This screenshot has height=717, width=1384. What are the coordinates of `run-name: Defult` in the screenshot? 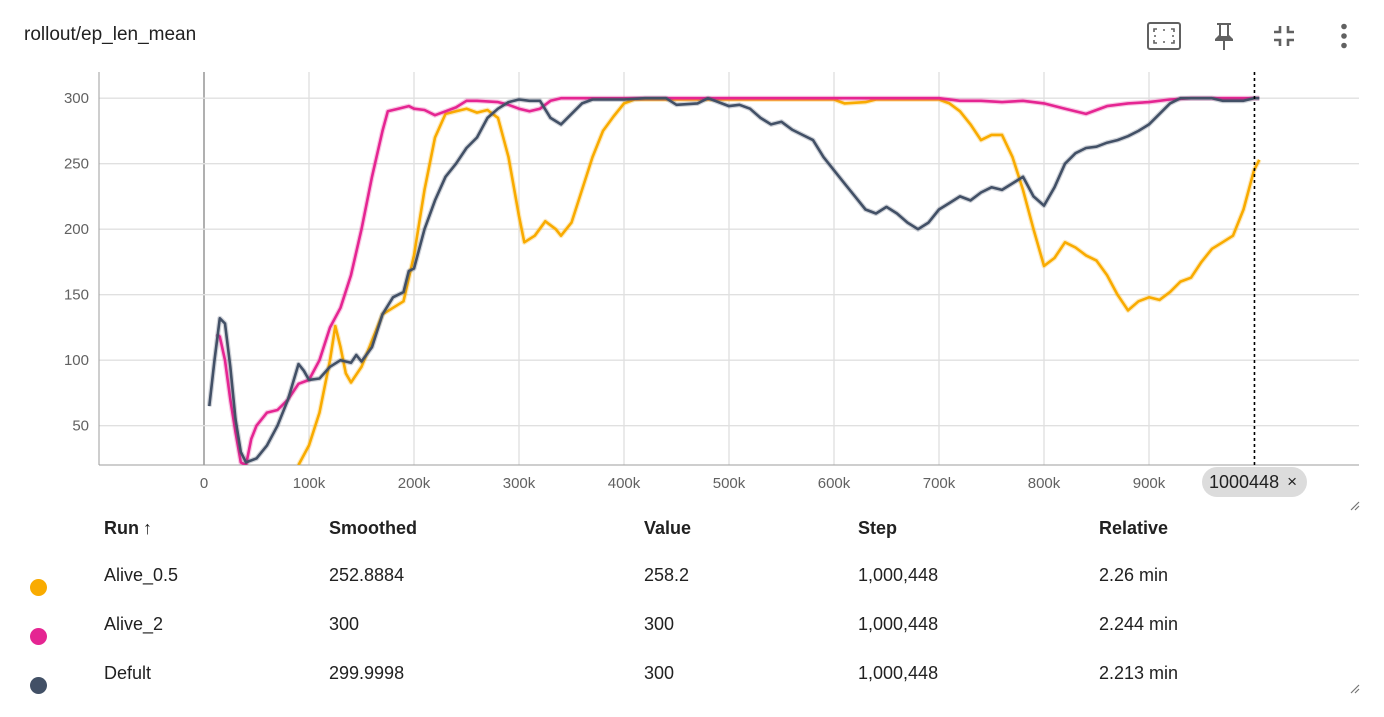 It's located at (128, 673).